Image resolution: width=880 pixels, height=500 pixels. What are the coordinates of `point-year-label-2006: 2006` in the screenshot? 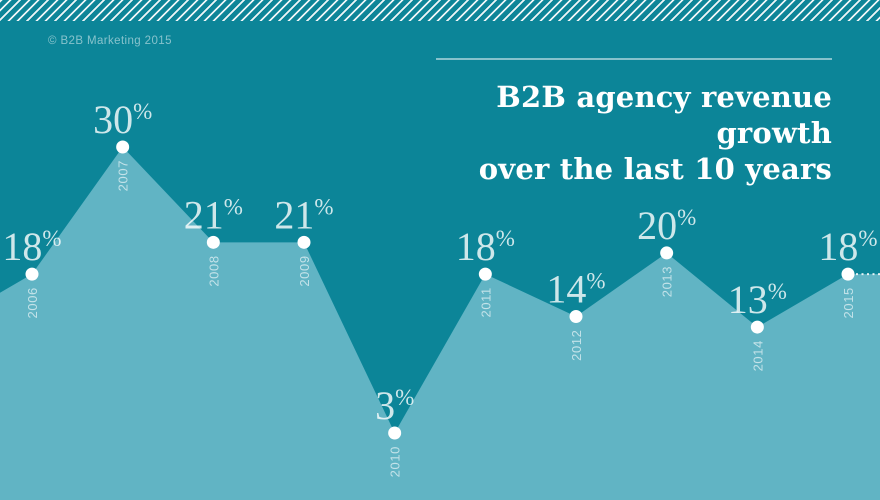 It's located at (32, 302).